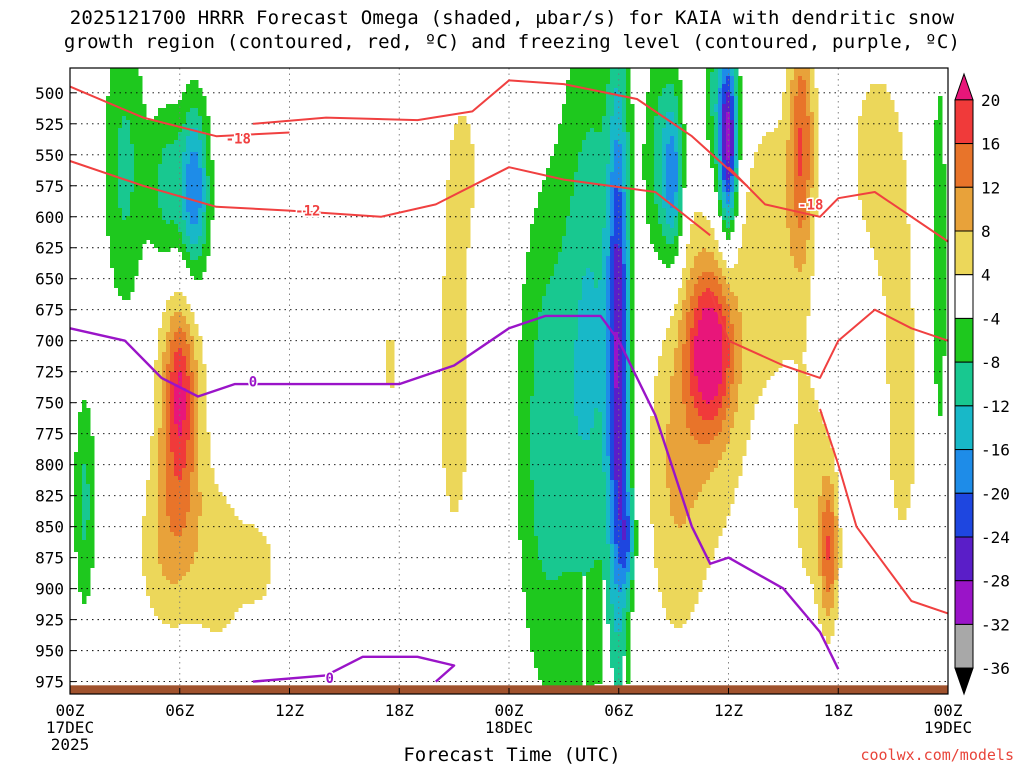 The height and width of the screenshot is (768, 1024). I want to click on y-tick-label: 650, so click(49, 279).